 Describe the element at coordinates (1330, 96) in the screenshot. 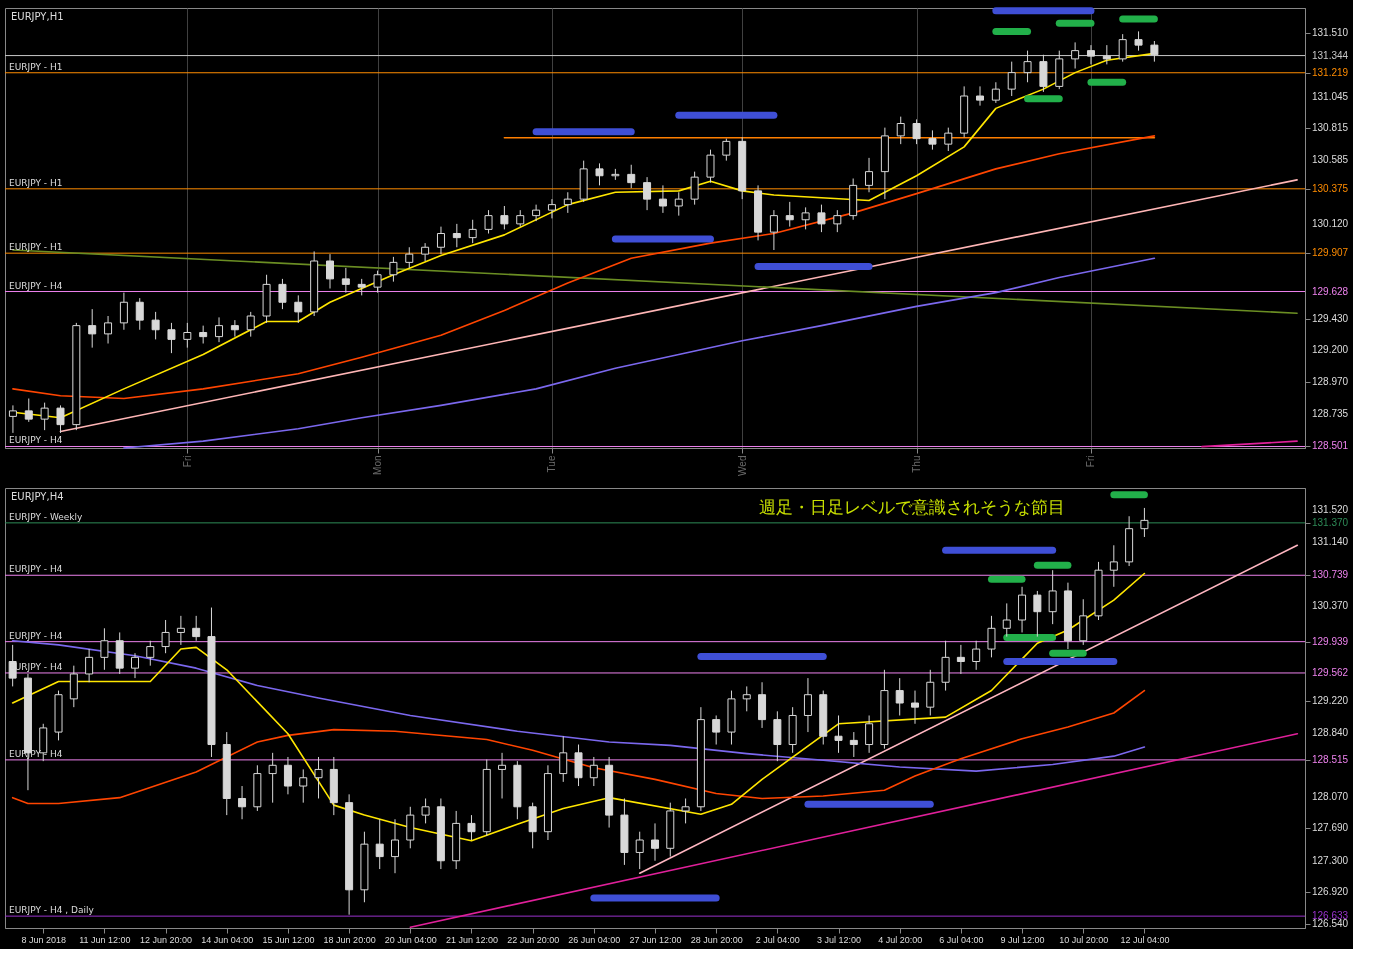

I see `y-tick-label: 131.045` at that location.